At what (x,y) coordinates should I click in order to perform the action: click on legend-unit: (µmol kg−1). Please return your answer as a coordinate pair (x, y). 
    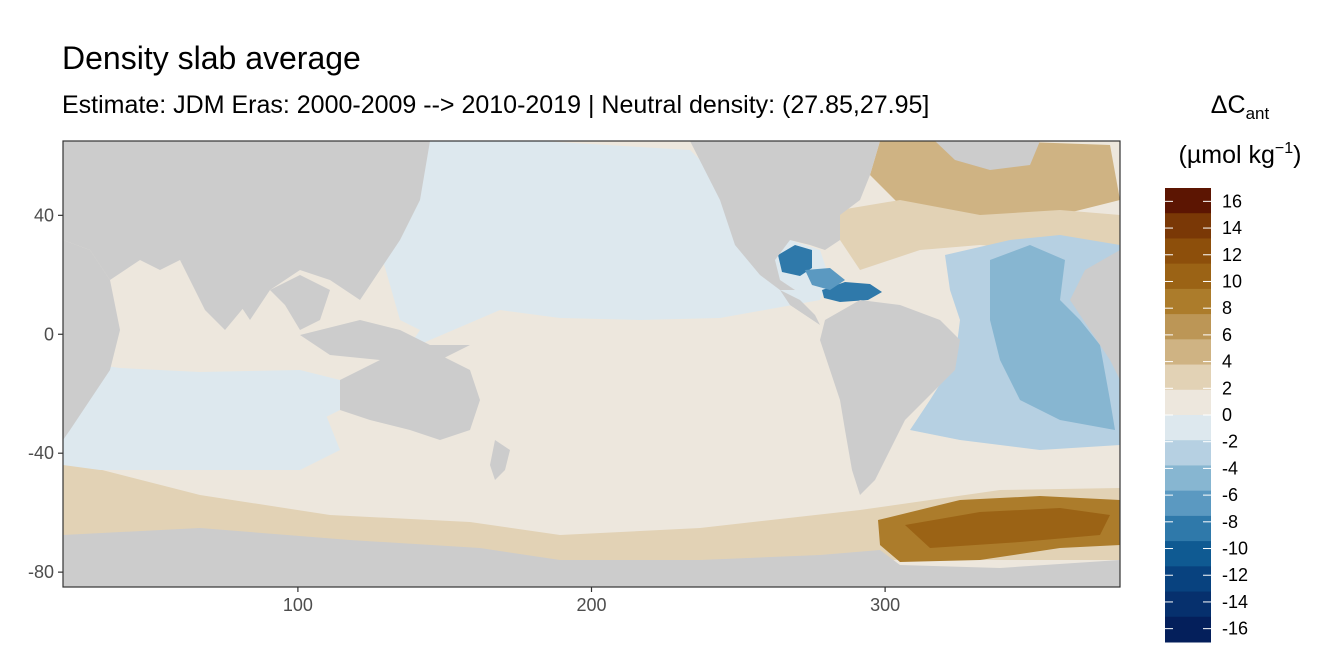
    Looking at the image, I should click on (1240, 154).